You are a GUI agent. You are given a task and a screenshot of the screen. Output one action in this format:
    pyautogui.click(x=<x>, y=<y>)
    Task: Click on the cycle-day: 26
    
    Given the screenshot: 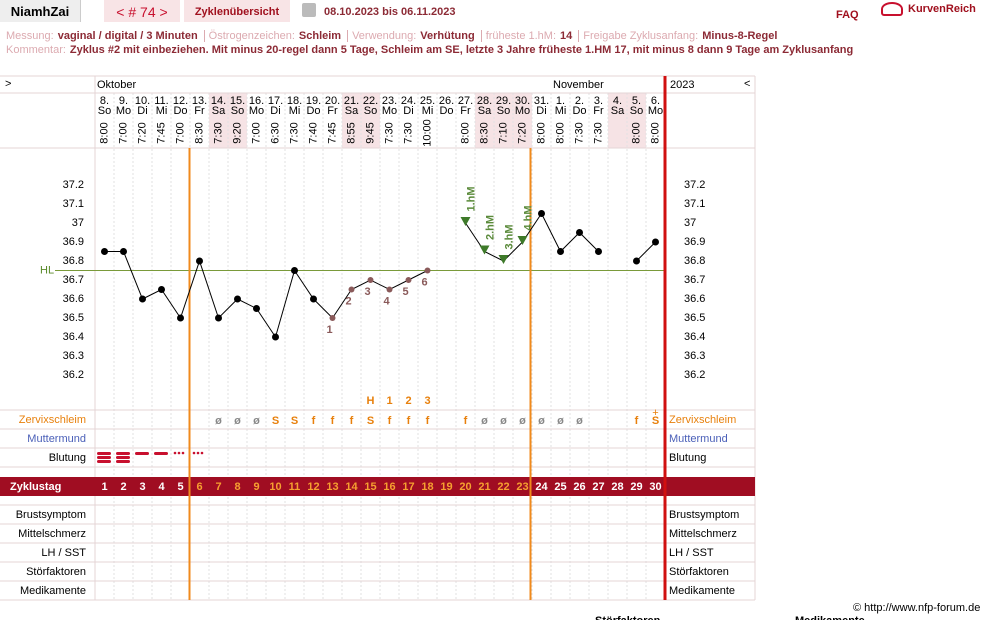 What is the action you would take?
    pyautogui.click(x=579, y=487)
    